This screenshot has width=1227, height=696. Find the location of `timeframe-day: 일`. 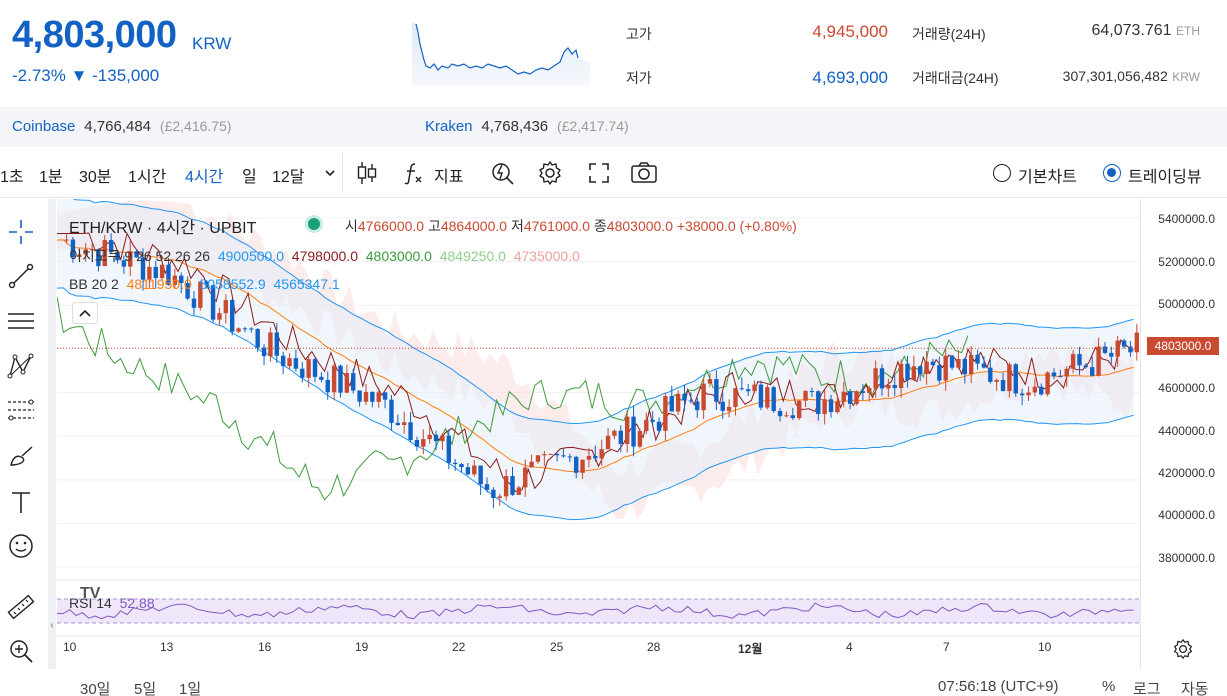

timeframe-day: 일 is located at coordinates (249, 177).